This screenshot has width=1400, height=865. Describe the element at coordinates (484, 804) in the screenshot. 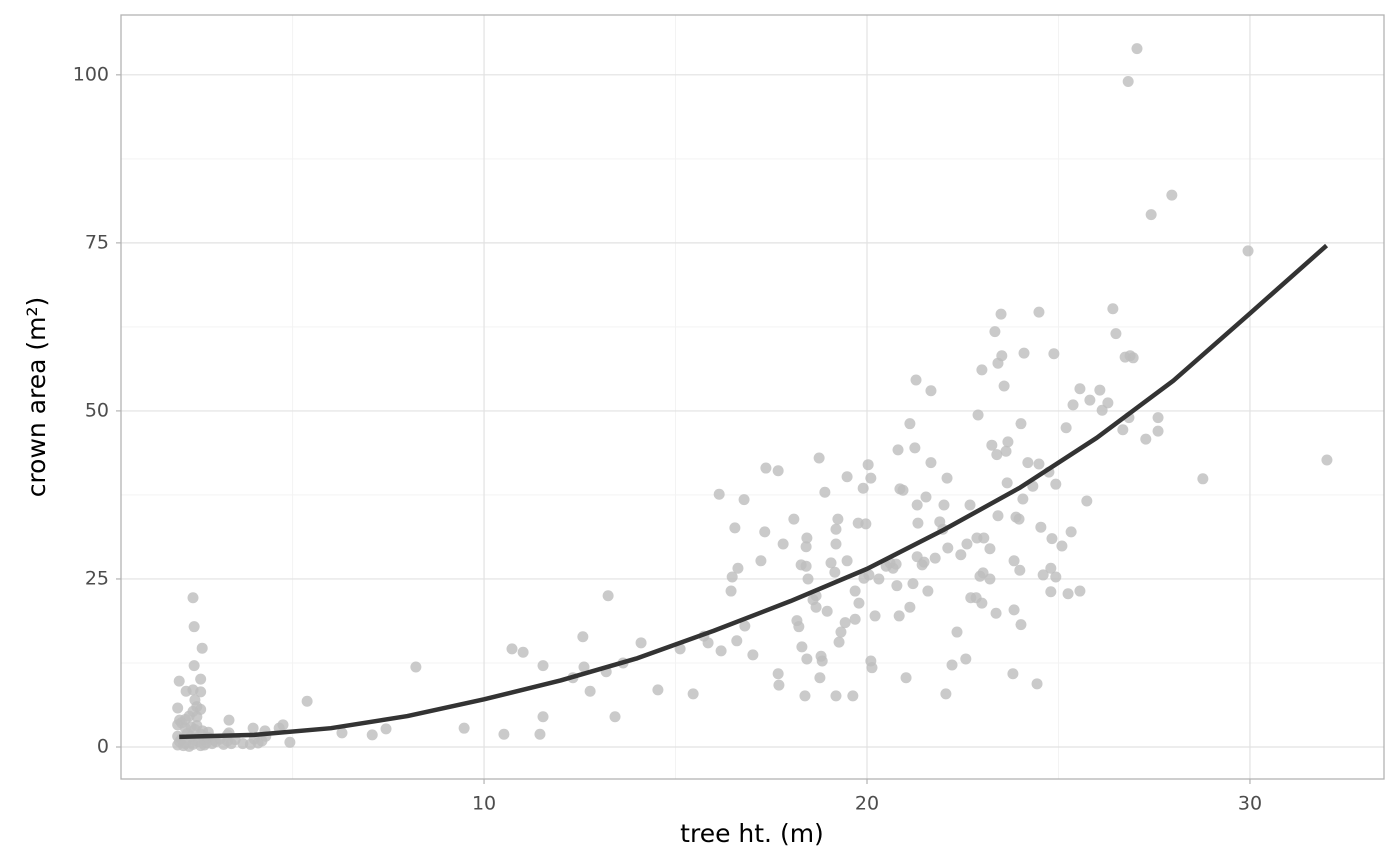

I see `x-tick-label: 10` at that location.